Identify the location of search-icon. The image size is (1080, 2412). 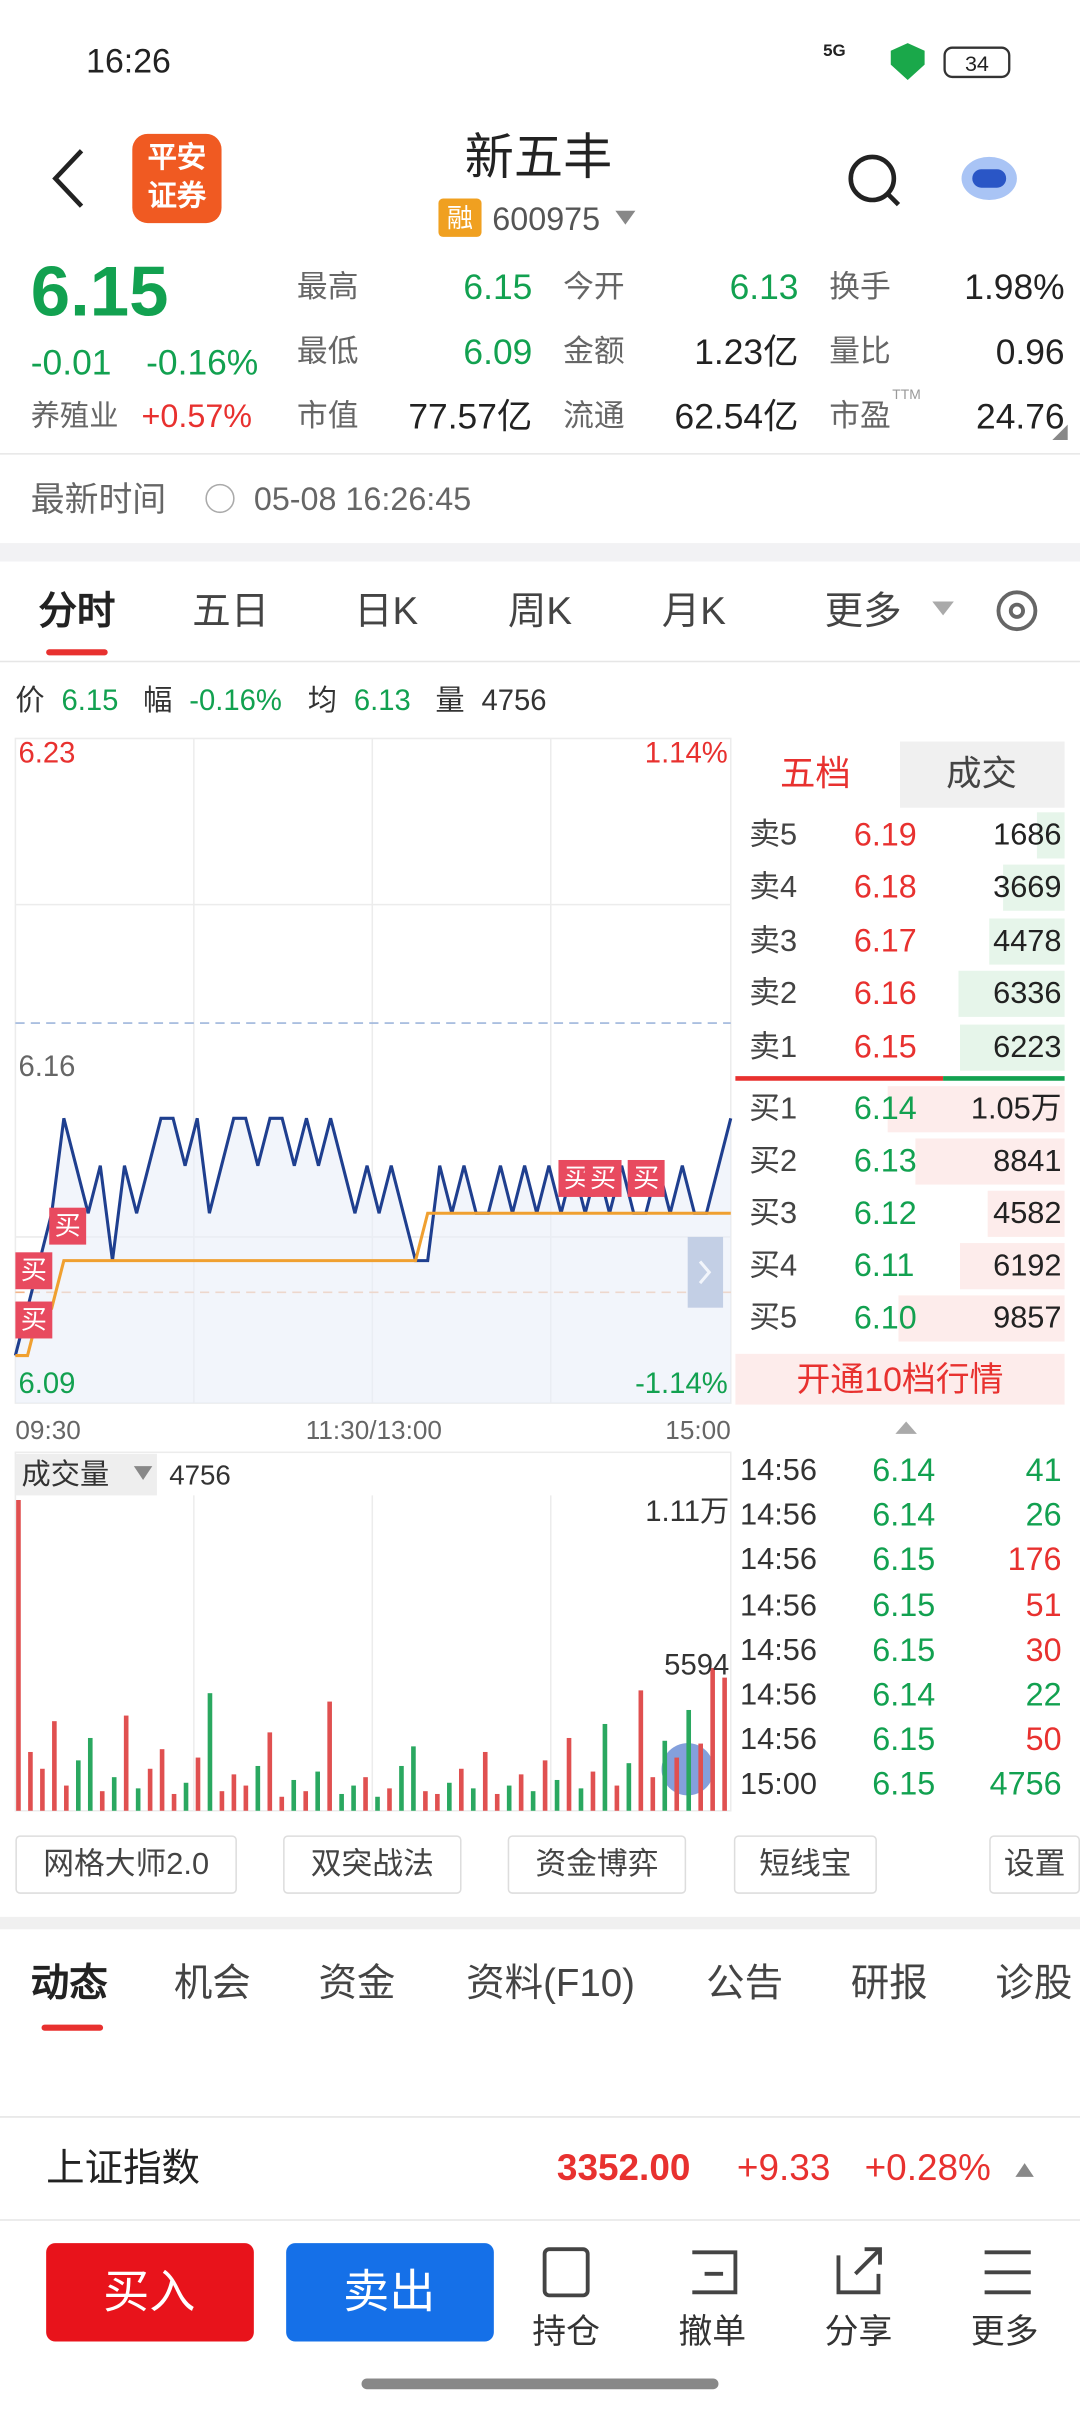
(872, 178).